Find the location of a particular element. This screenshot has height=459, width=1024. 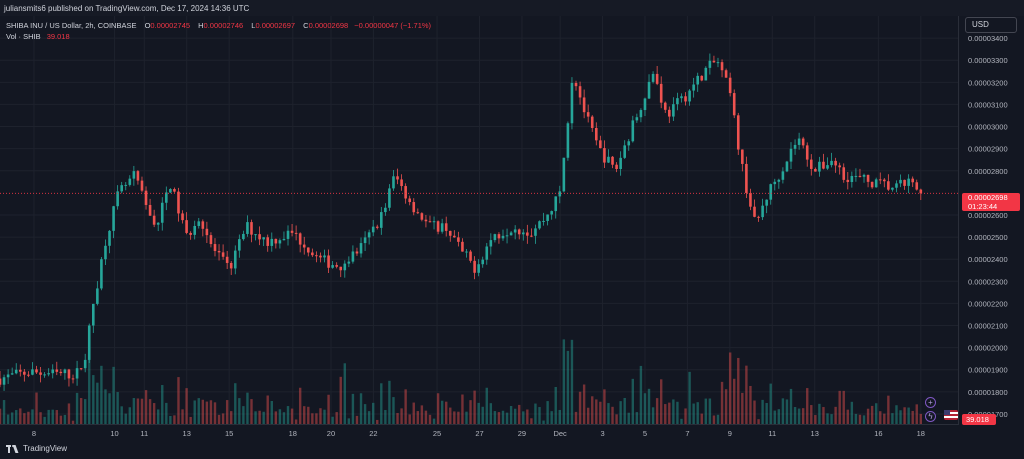

close-label: C is located at coordinates (306, 25).